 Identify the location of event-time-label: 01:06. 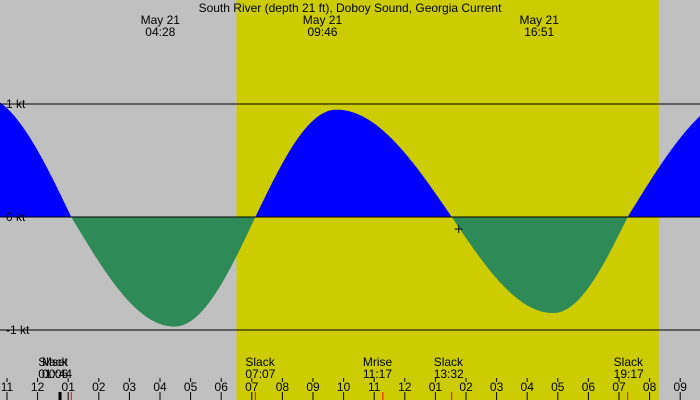
(53, 374).